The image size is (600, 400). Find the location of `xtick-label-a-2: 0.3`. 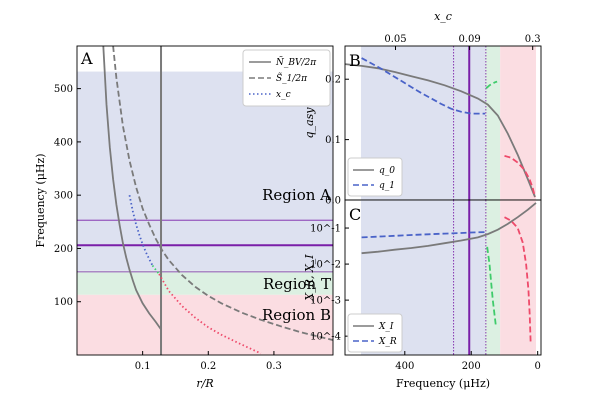

xtick-label-a-2: 0.3 is located at coordinates (274, 366).